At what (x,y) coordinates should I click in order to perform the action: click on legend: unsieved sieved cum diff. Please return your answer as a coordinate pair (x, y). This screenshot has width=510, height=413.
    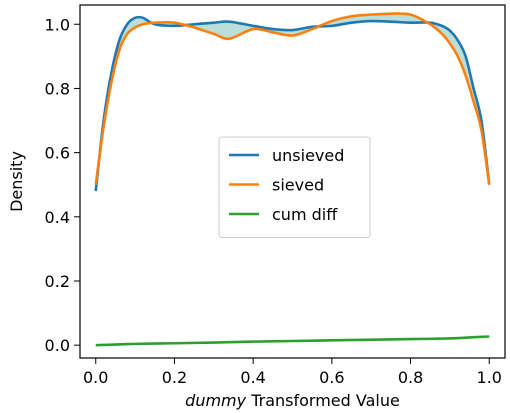
    Looking at the image, I should click on (294, 187).